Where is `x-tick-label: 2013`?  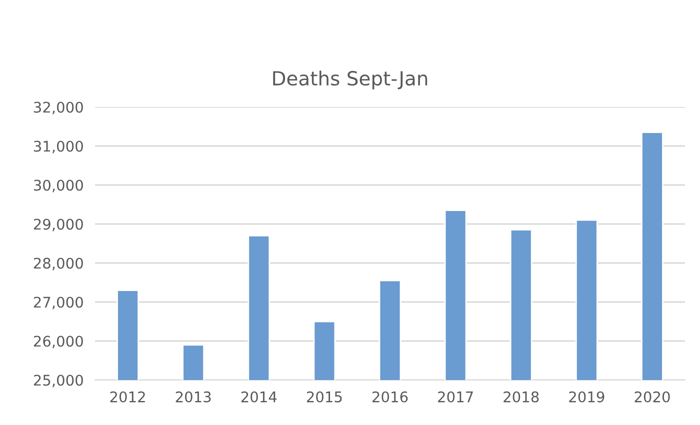
x-tick-label: 2013 is located at coordinates (193, 396).